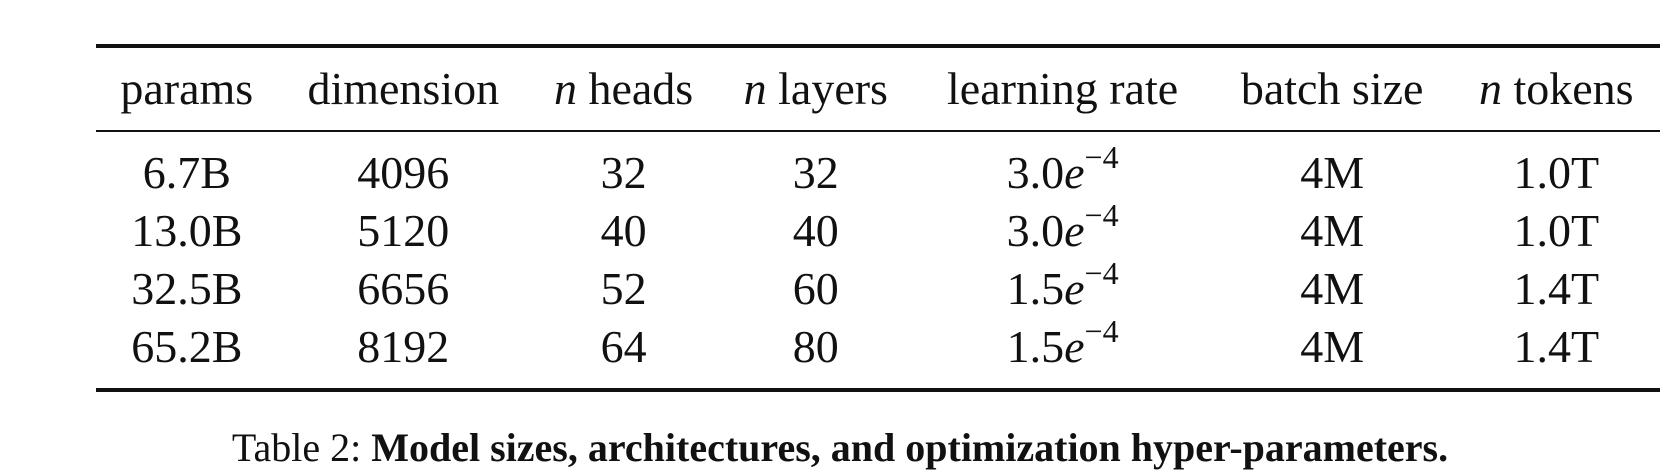 This screenshot has height=476, width=1680. What do you see at coordinates (623, 88) in the screenshot?
I see `header-n-heads: n heads` at bounding box center [623, 88].